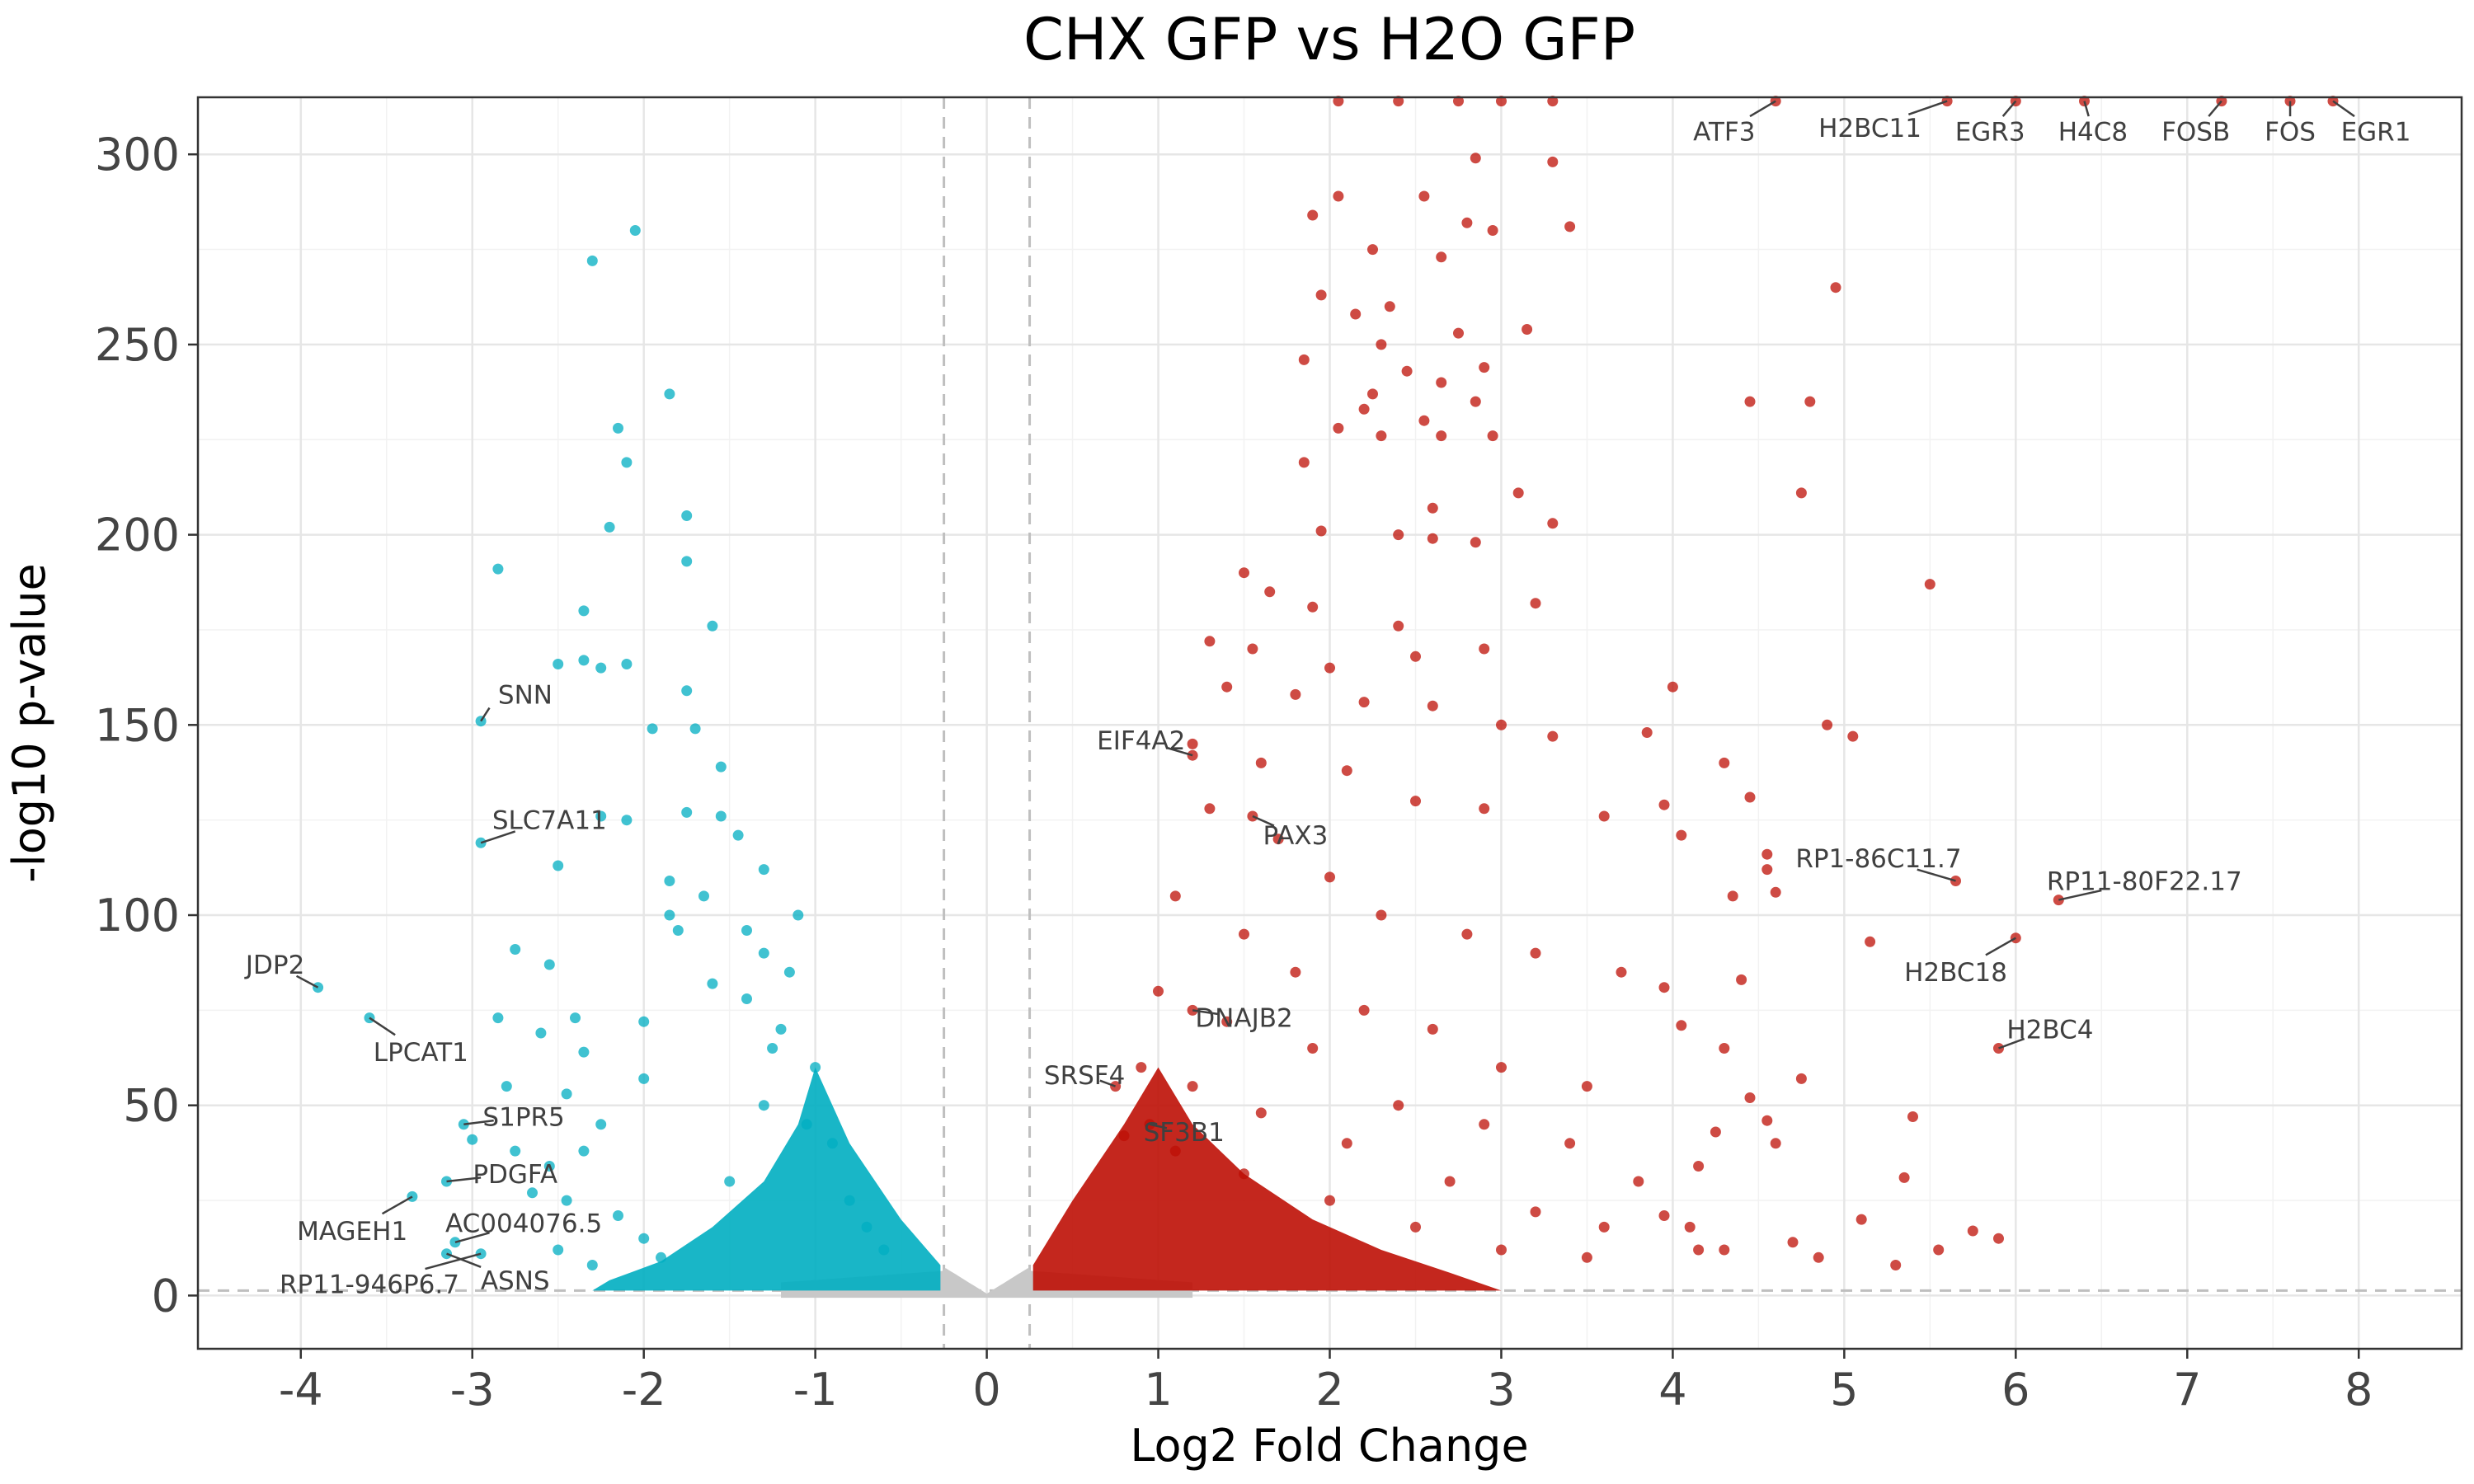  What do you see at coordinates (2144, 881) in the screenshot?
I see `gene-label: RP11-80F22.17` at bounding box center [2144, 881].